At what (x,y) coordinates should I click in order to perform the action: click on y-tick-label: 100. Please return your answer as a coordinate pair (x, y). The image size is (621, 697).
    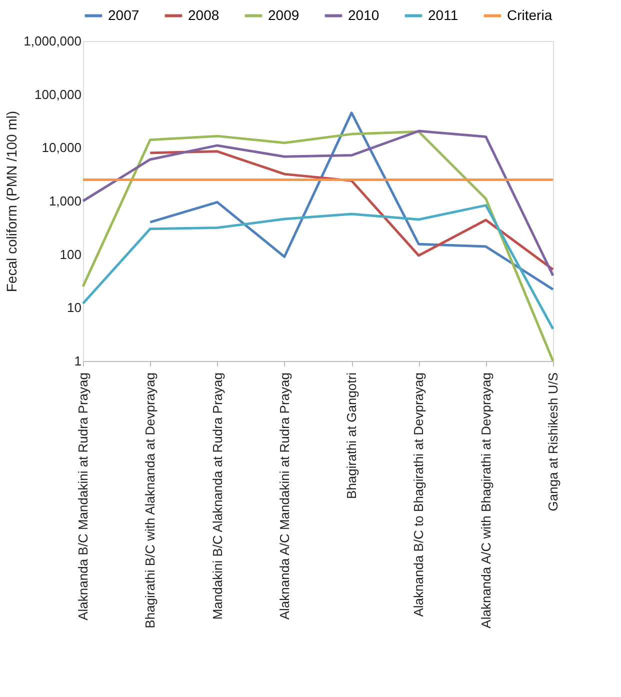
    Looking at the image, I should click on (71, 254).